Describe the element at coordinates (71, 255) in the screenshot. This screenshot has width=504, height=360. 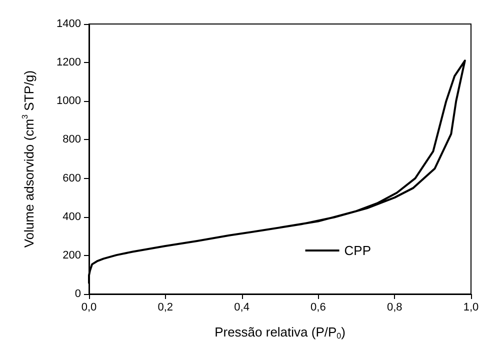
I see `y-tick-label: 200` at that location.